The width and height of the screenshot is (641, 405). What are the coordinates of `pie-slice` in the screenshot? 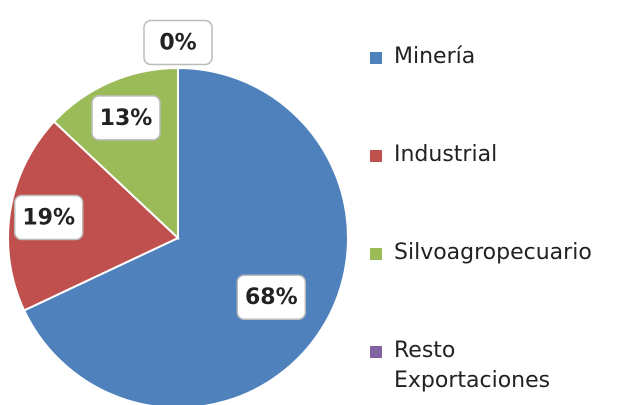 It's located at (93, 216).